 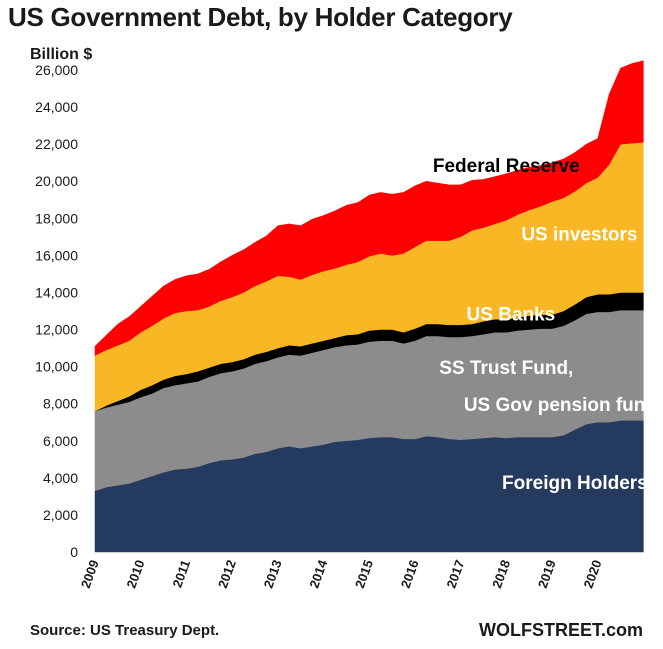 What do you see at coordinates (74, 552) in the screenshot?
I see `y-tick-label: 0` at bounding box center [74, 552].